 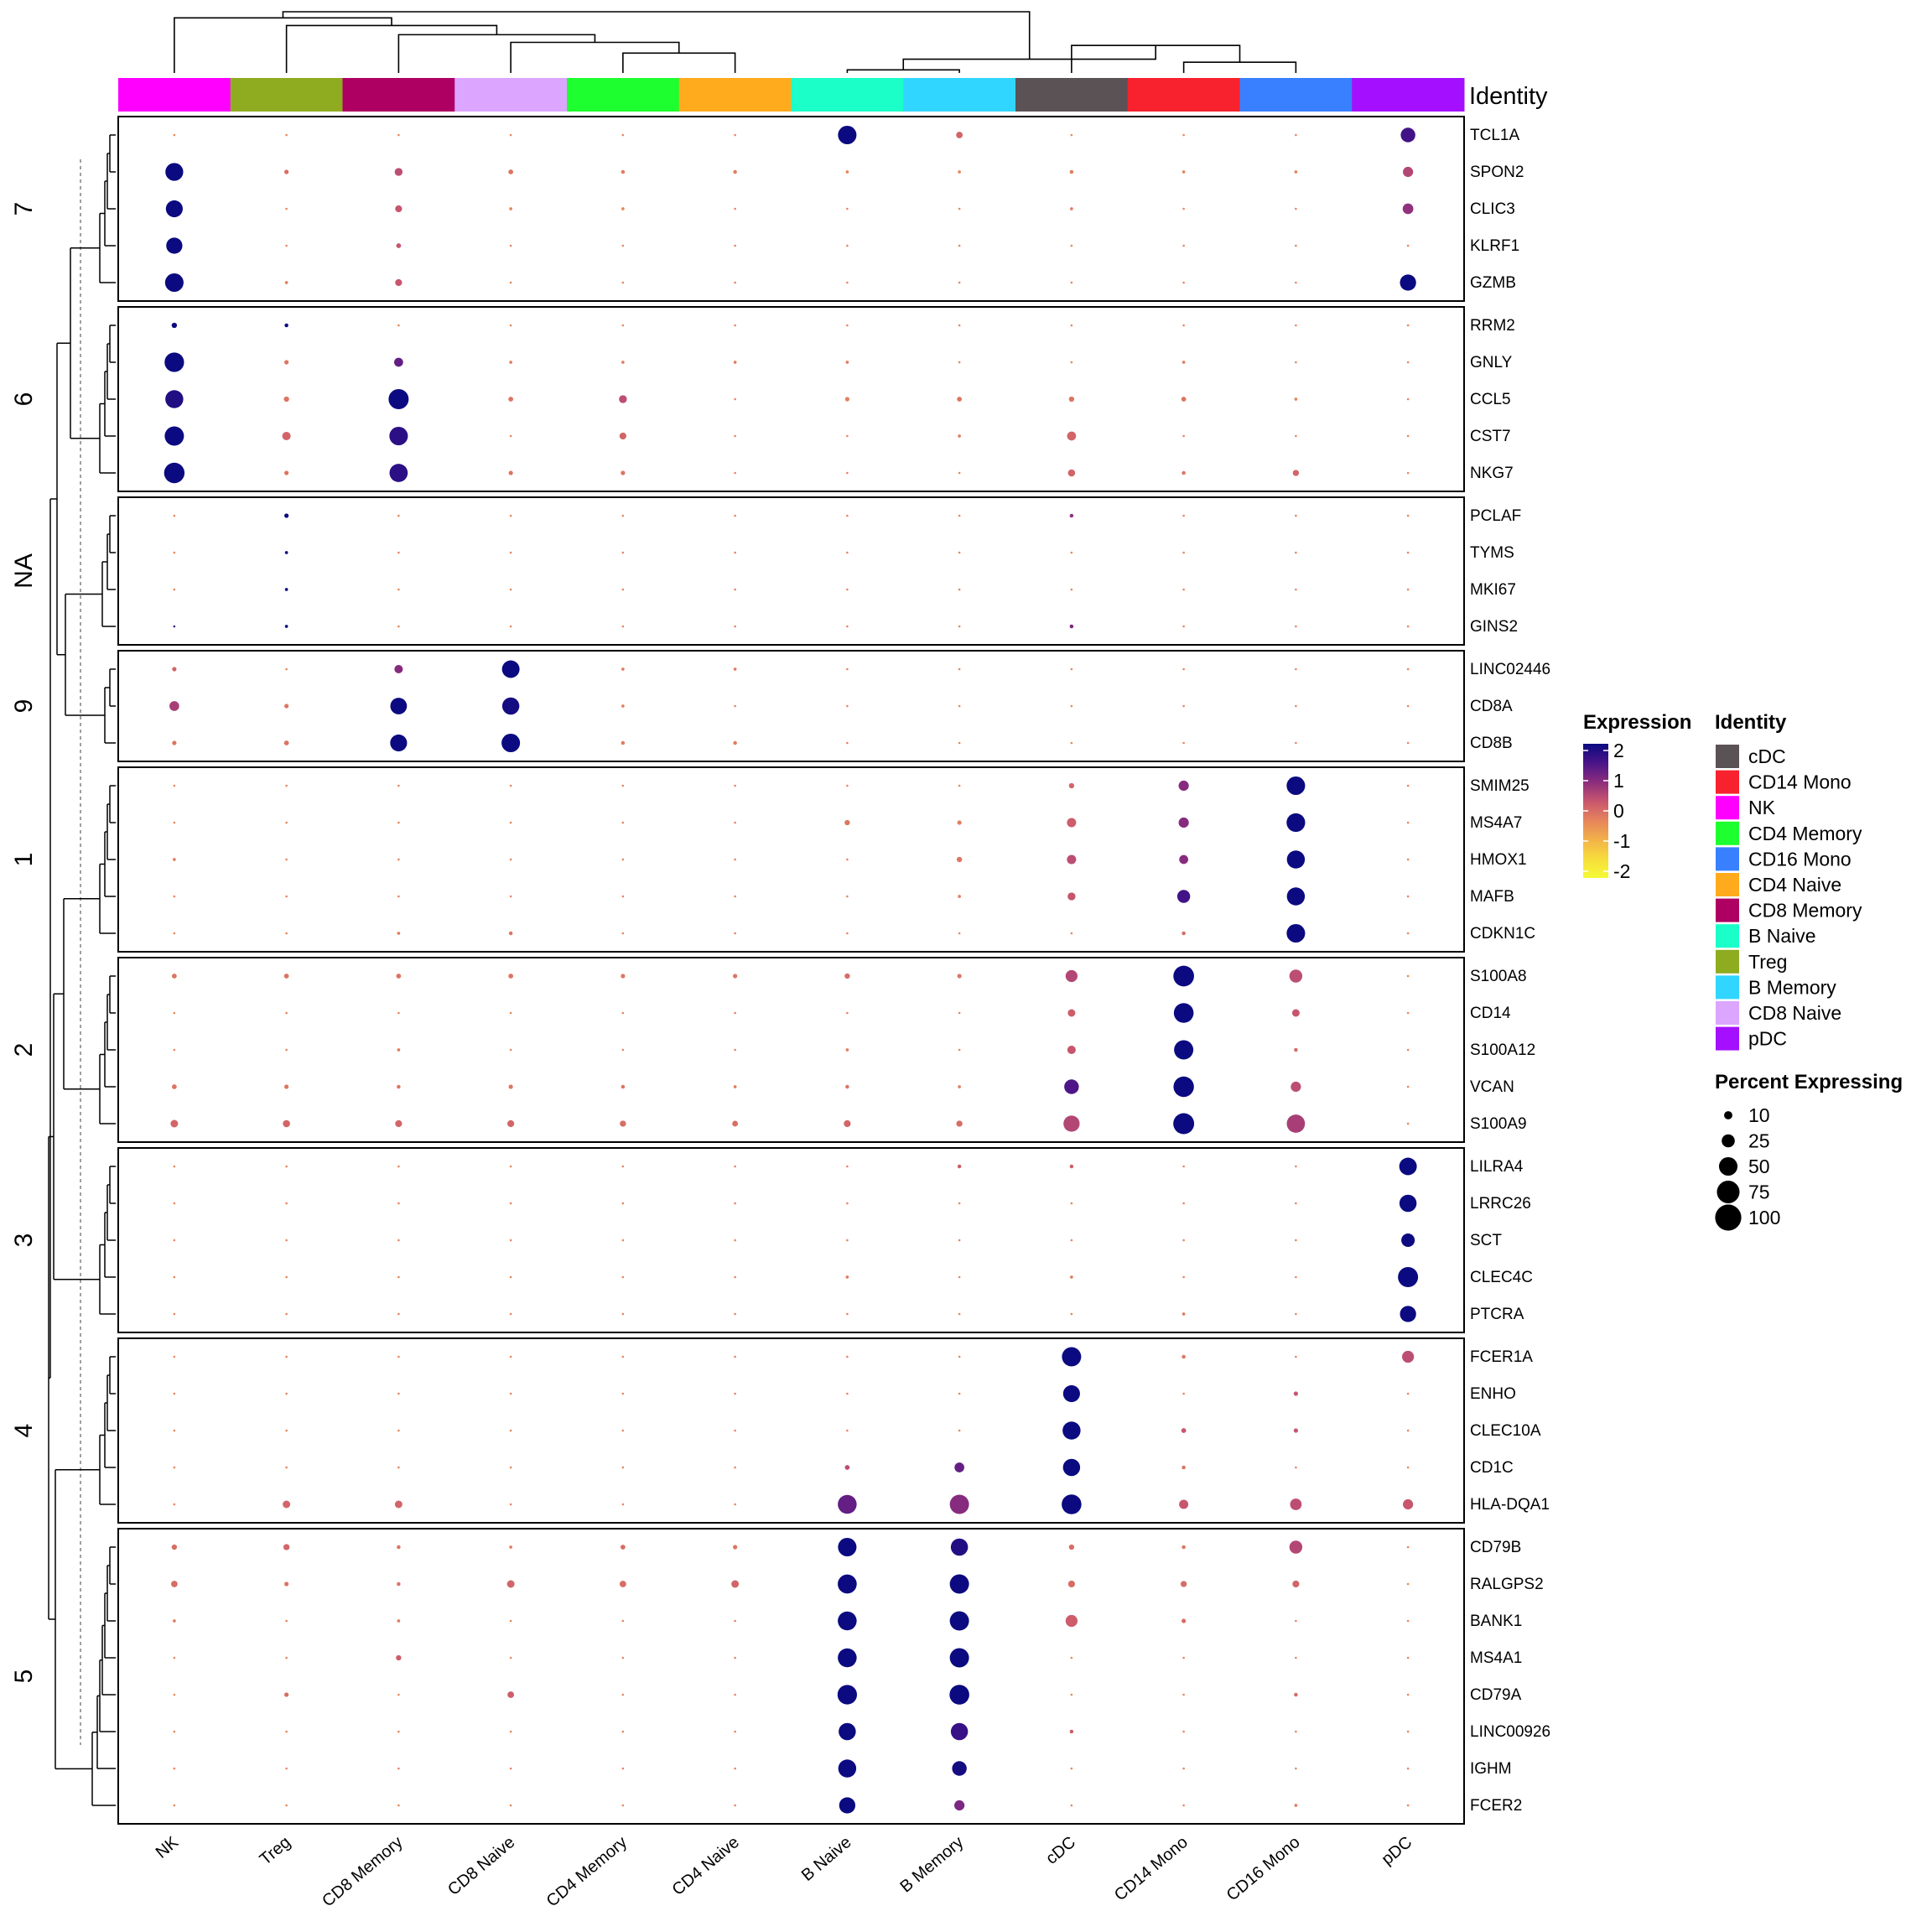 I want to click on col-label-treg: Treg, so click(x=275, y=1851).